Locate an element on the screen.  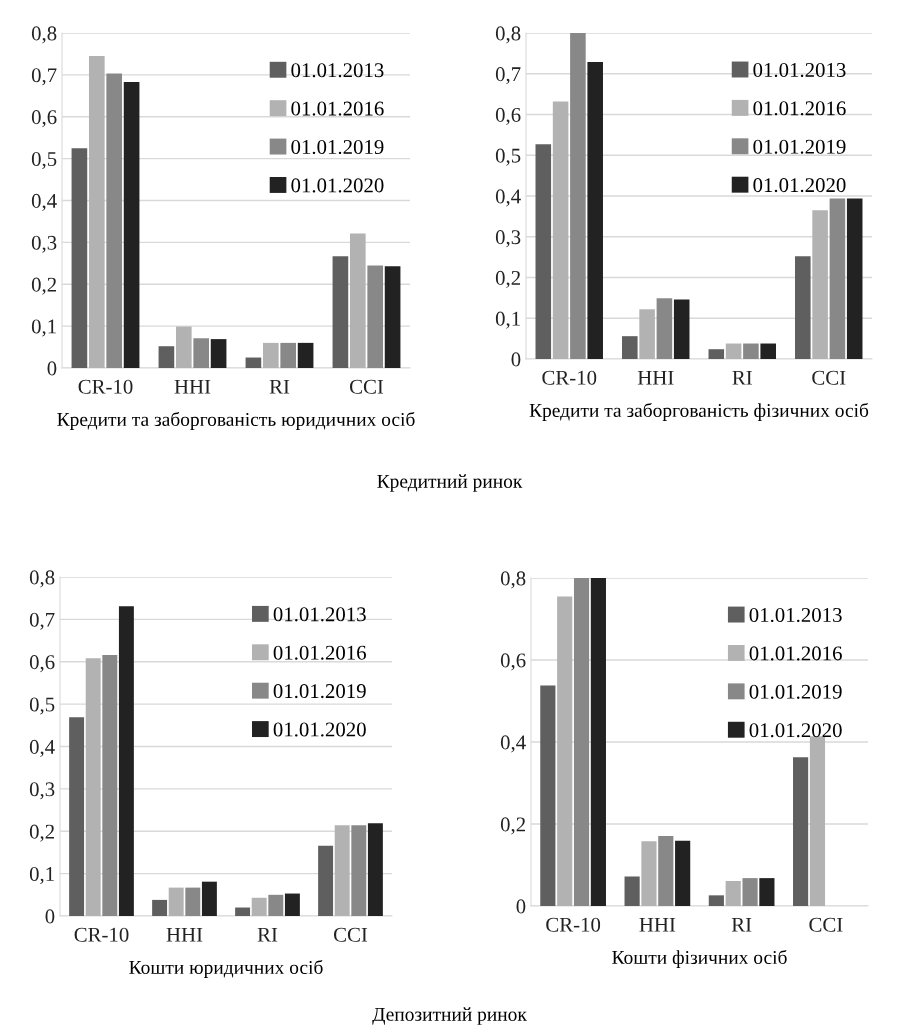
y-tick-label: 0,7 is located at coordinates (508, 76).